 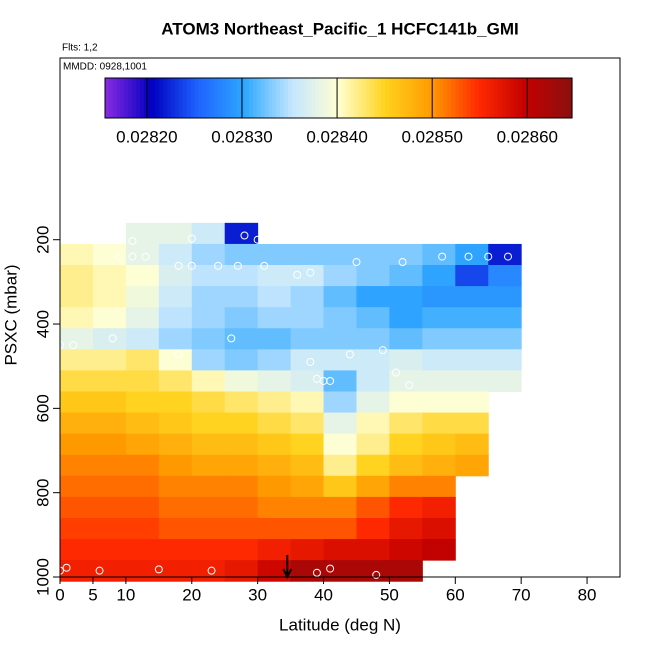 I want to click on annotation: MMDD: 0928,1001, so click(x=105, y=67).